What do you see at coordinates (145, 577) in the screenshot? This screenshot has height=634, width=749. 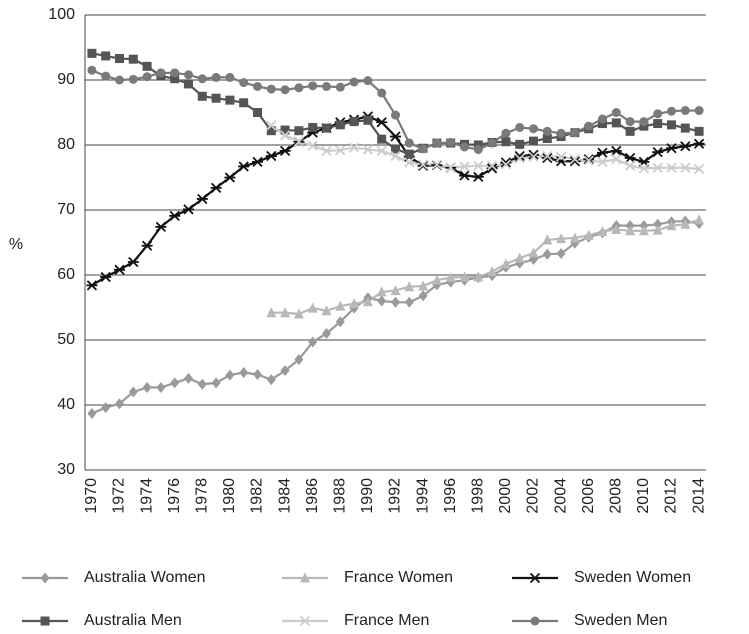 I see `legend-label: Australia Women` at bounding box center [145, 577].